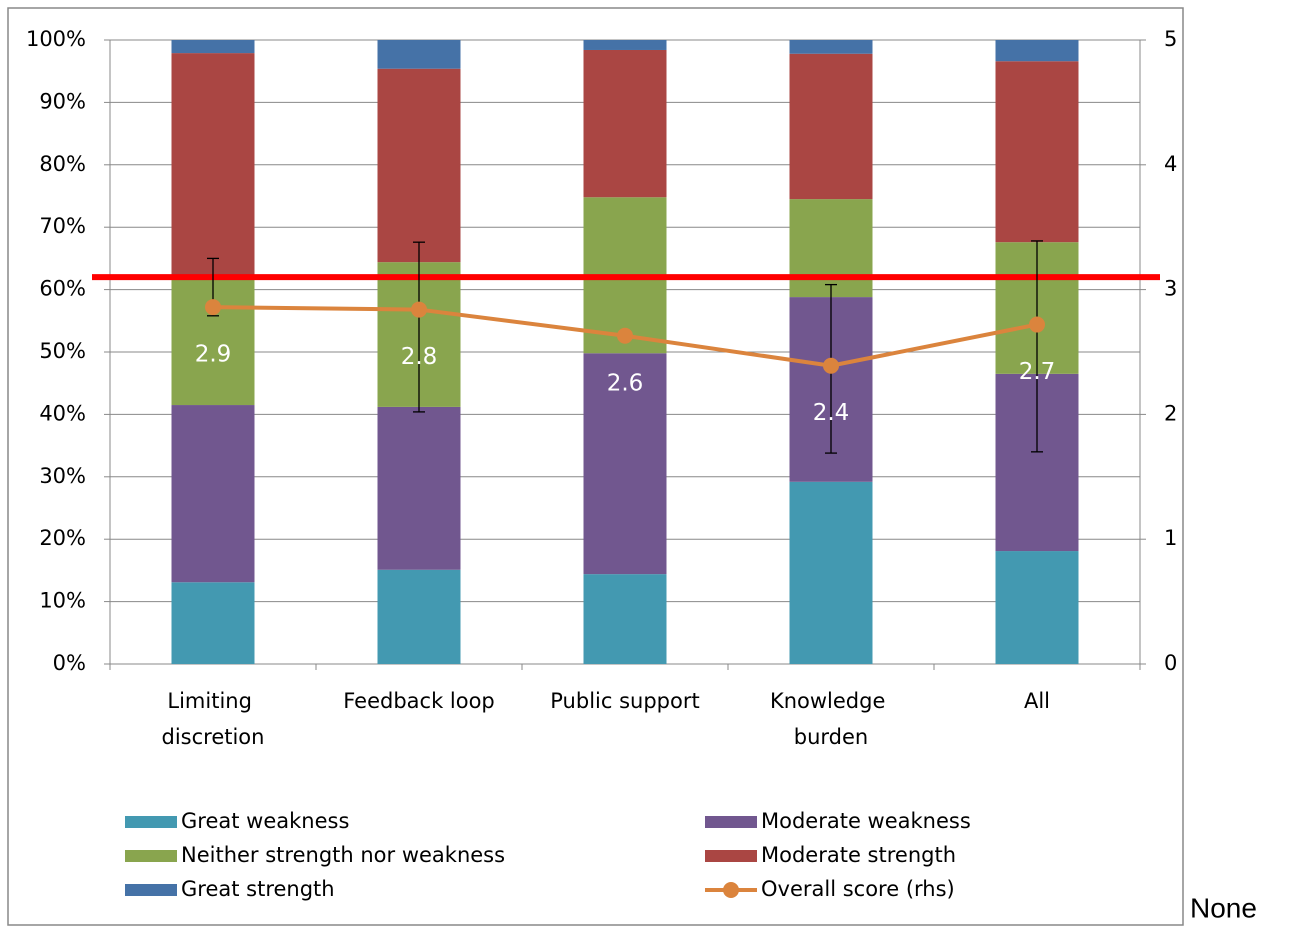 This screenshot has height=930, width=1295. I want to click on y-tick-label: 60%, so click(62, 289).